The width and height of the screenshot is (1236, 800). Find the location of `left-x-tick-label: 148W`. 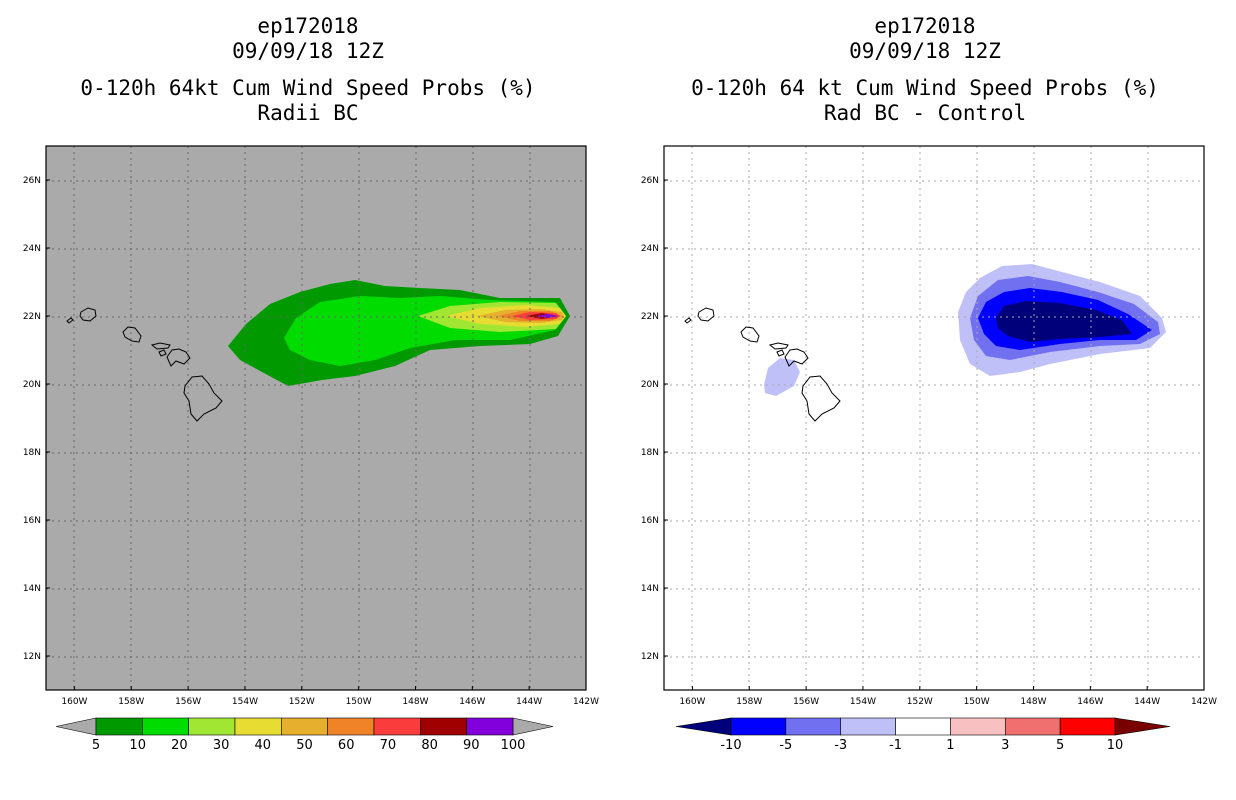

left-x-tick-label: 148W is located at coordinates (415, 702).